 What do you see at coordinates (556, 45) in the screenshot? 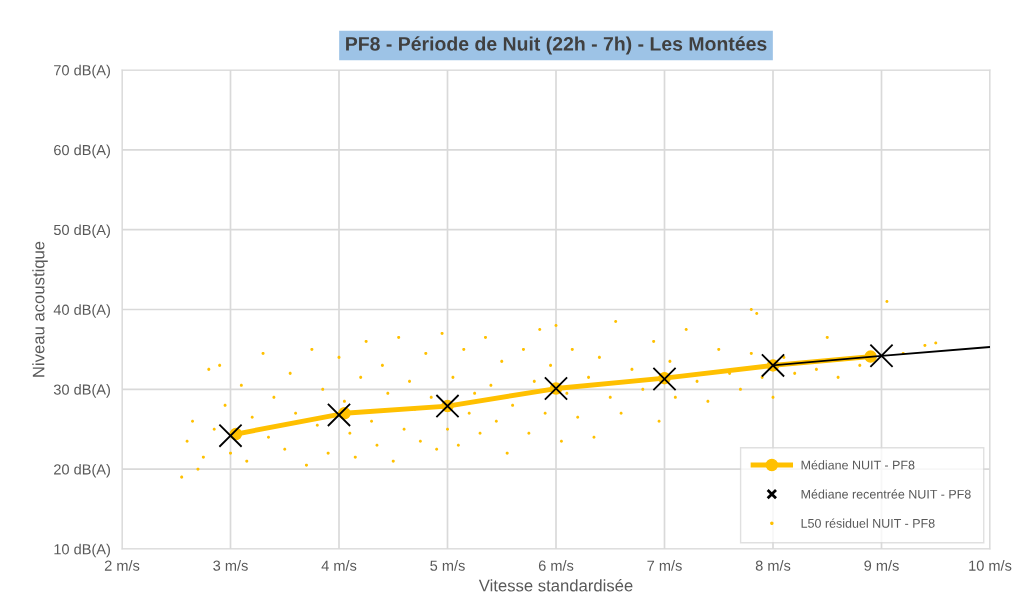
I see `chart-title: PF8 - Période de Nuit (22h - 7h) - Les Montées` at bounding box center [556, 45].